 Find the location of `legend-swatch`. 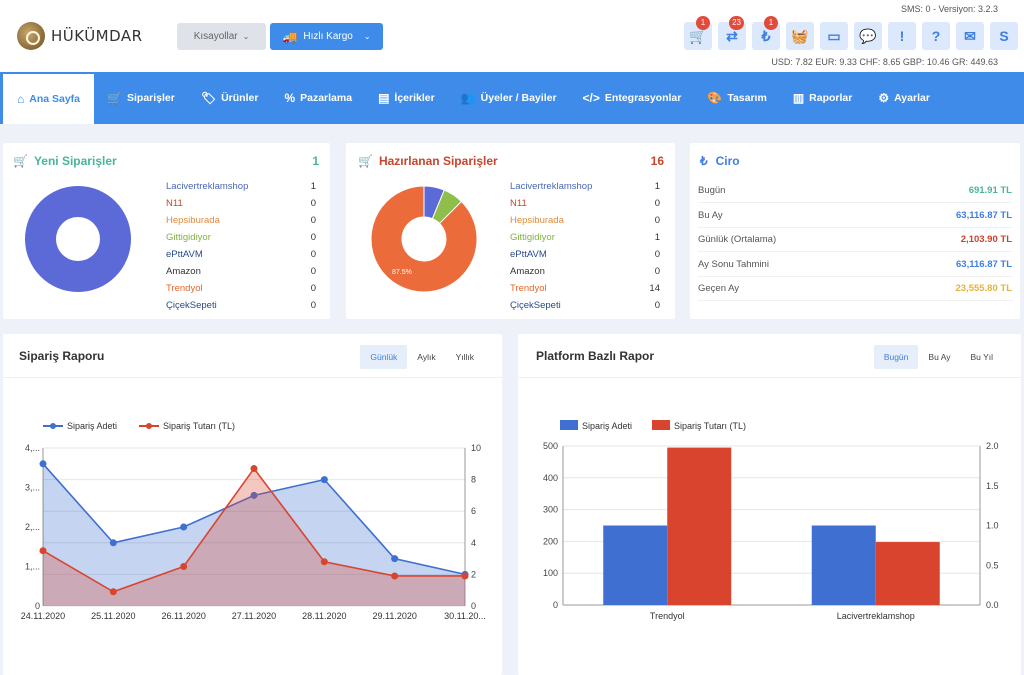

legend-swatch is located at coordinates (569, 425).